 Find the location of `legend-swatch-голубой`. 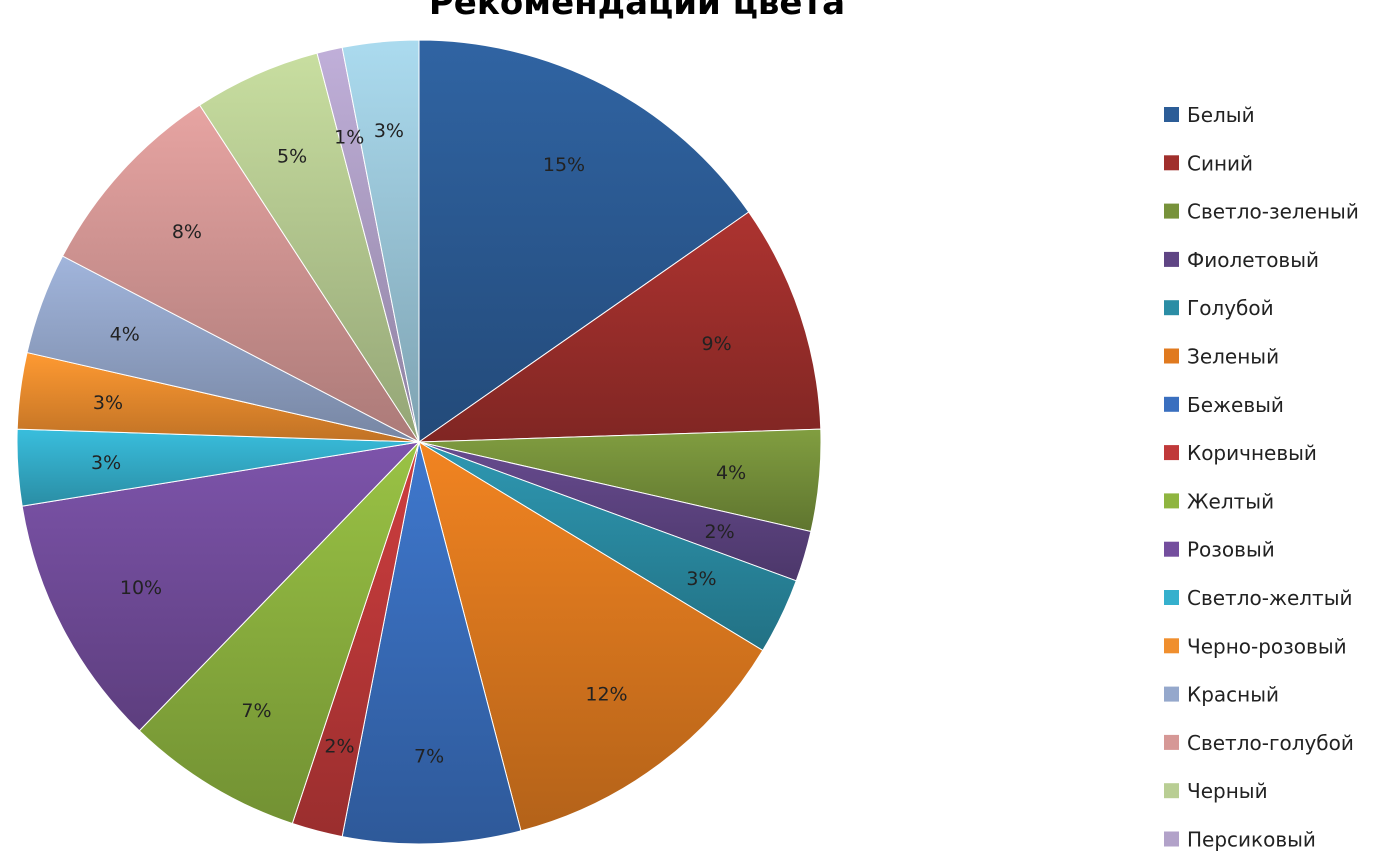

legend-swatch-голубой is located at coordinates (1171, 308).